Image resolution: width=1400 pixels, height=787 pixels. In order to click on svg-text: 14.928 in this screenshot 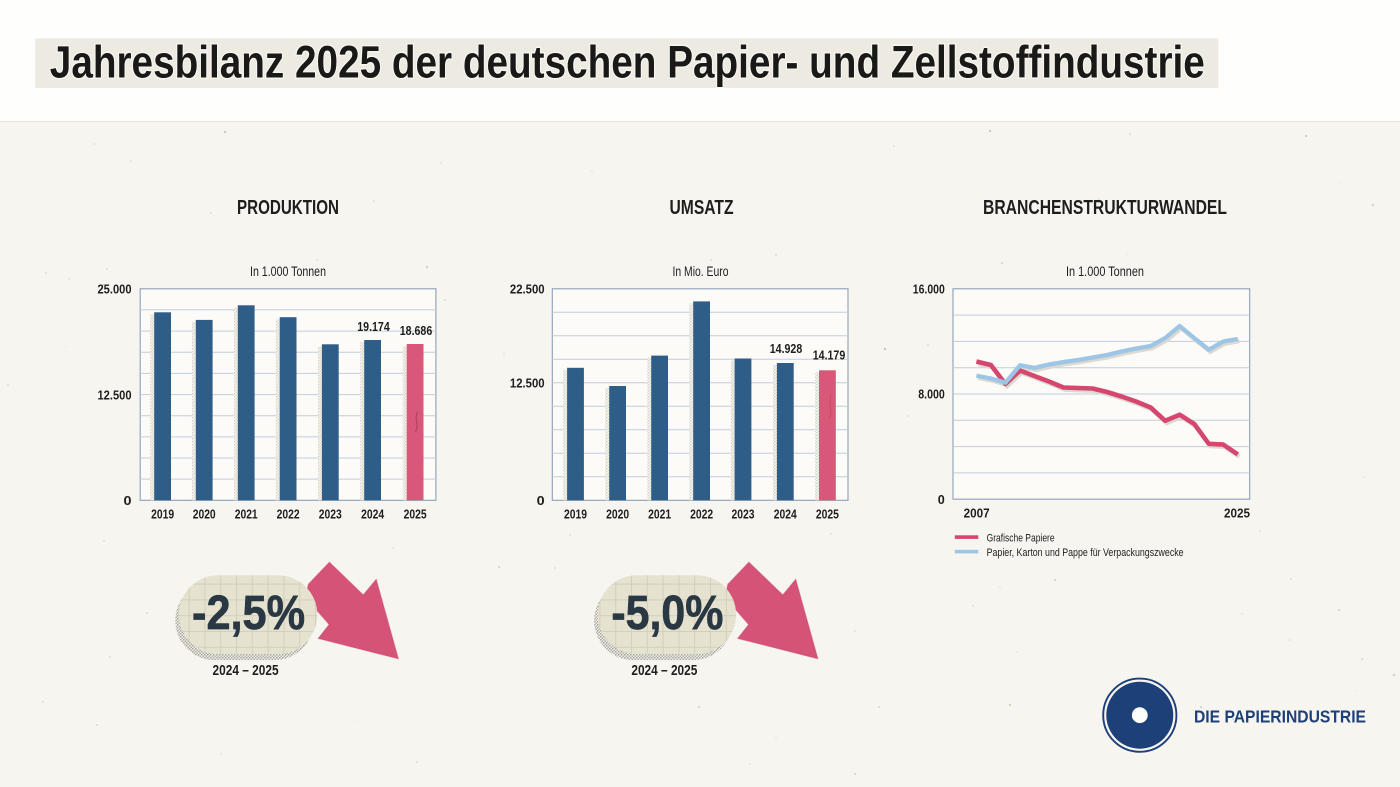, I will do `click(786, 348)`.